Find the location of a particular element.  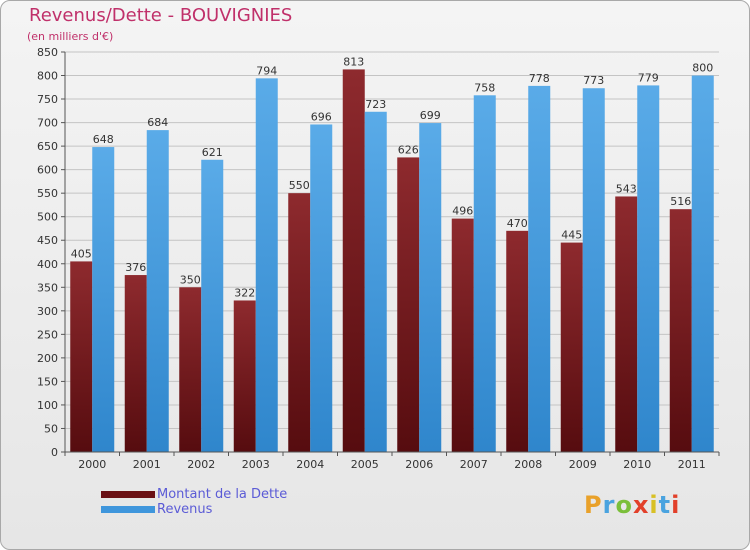

bar-revenue-2008 is located at coordinates (539, 268).